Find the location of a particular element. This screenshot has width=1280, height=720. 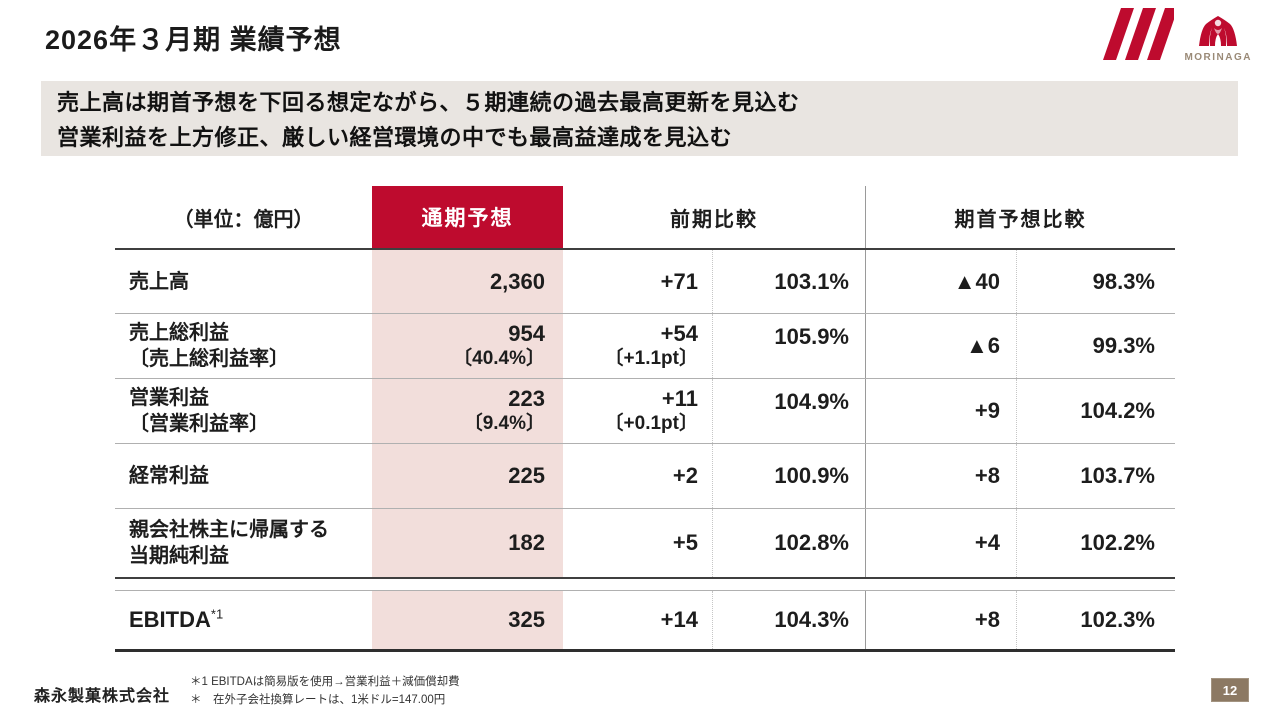

yoy-header-cell: 前期比較 is located at coordinates (714, 219).